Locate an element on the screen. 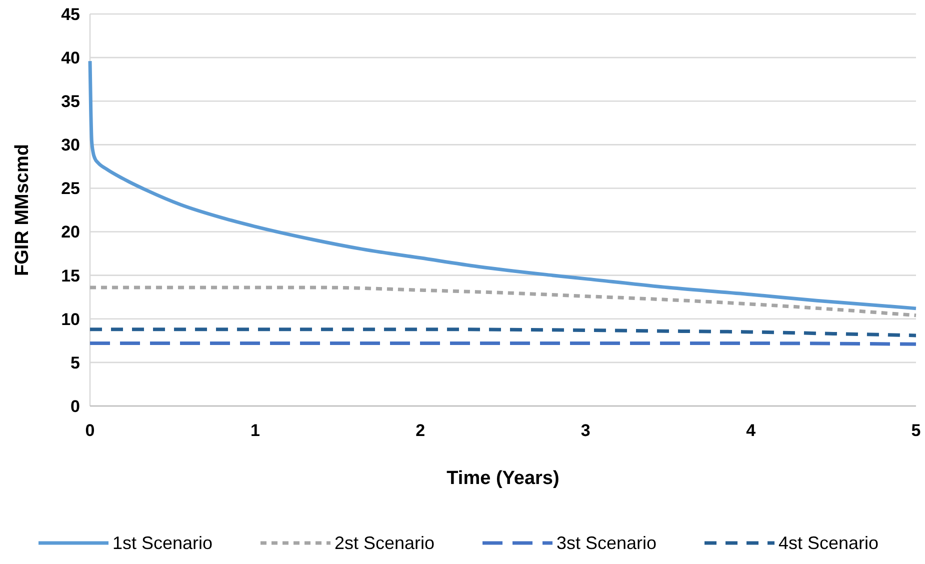 Image resolution: width=925 pixels, height=564 pixels. y-tick-label: 5 is located at coordinates (75, 362).